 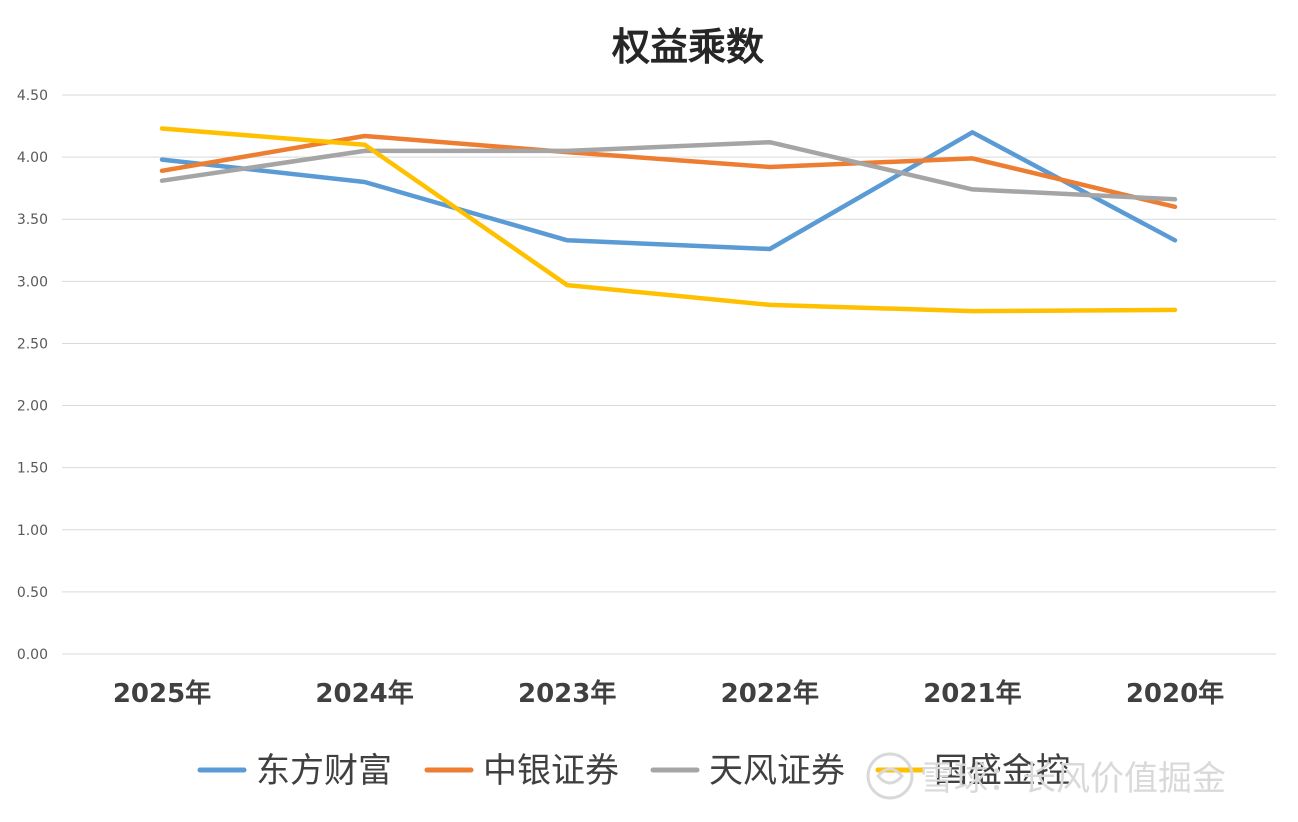 What do you see at coordinates (32, 655) in the screenshot?
I see `y-tick-label: 0.00` at bounding box center [32, 655].